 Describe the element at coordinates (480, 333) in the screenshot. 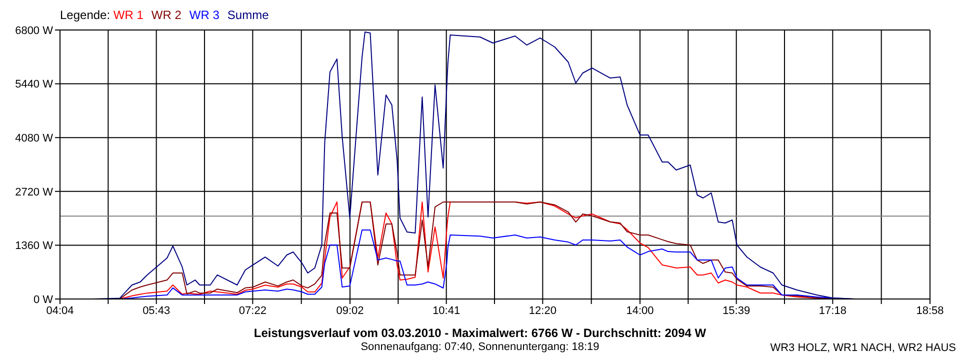

I see `text: Leistungsverlauf vom 03.03.2010 - Maximalwert: 6766 W - Durchschnitt: 2094 W` at that location.